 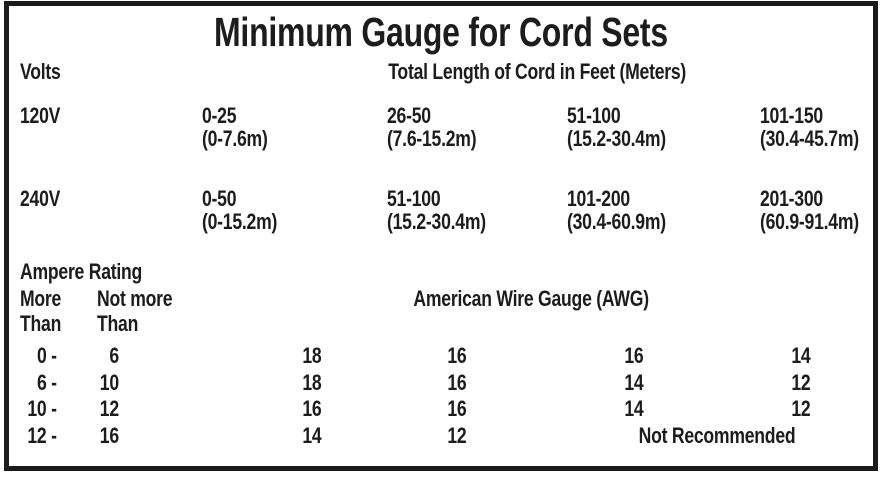 I want to click on meters-range: (0-7.6m), so click(x=235, y=138).